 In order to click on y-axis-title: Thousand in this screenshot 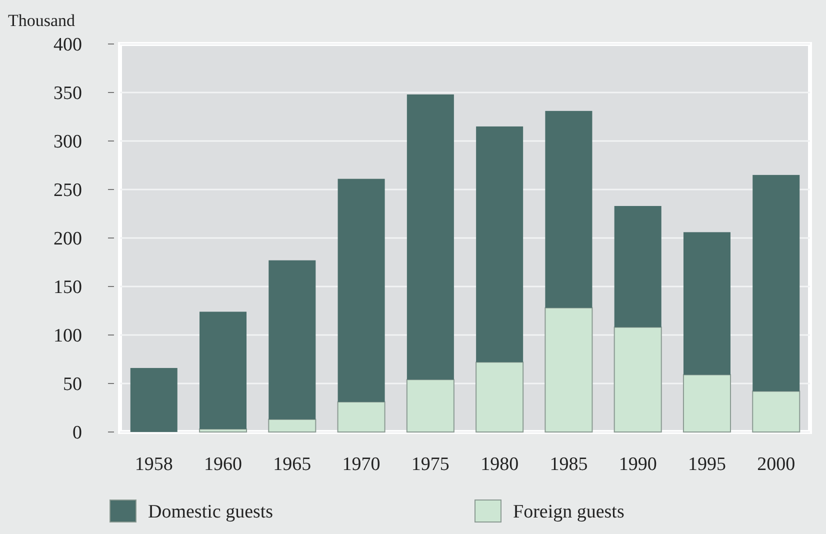, I will do `click(42, 20)`.